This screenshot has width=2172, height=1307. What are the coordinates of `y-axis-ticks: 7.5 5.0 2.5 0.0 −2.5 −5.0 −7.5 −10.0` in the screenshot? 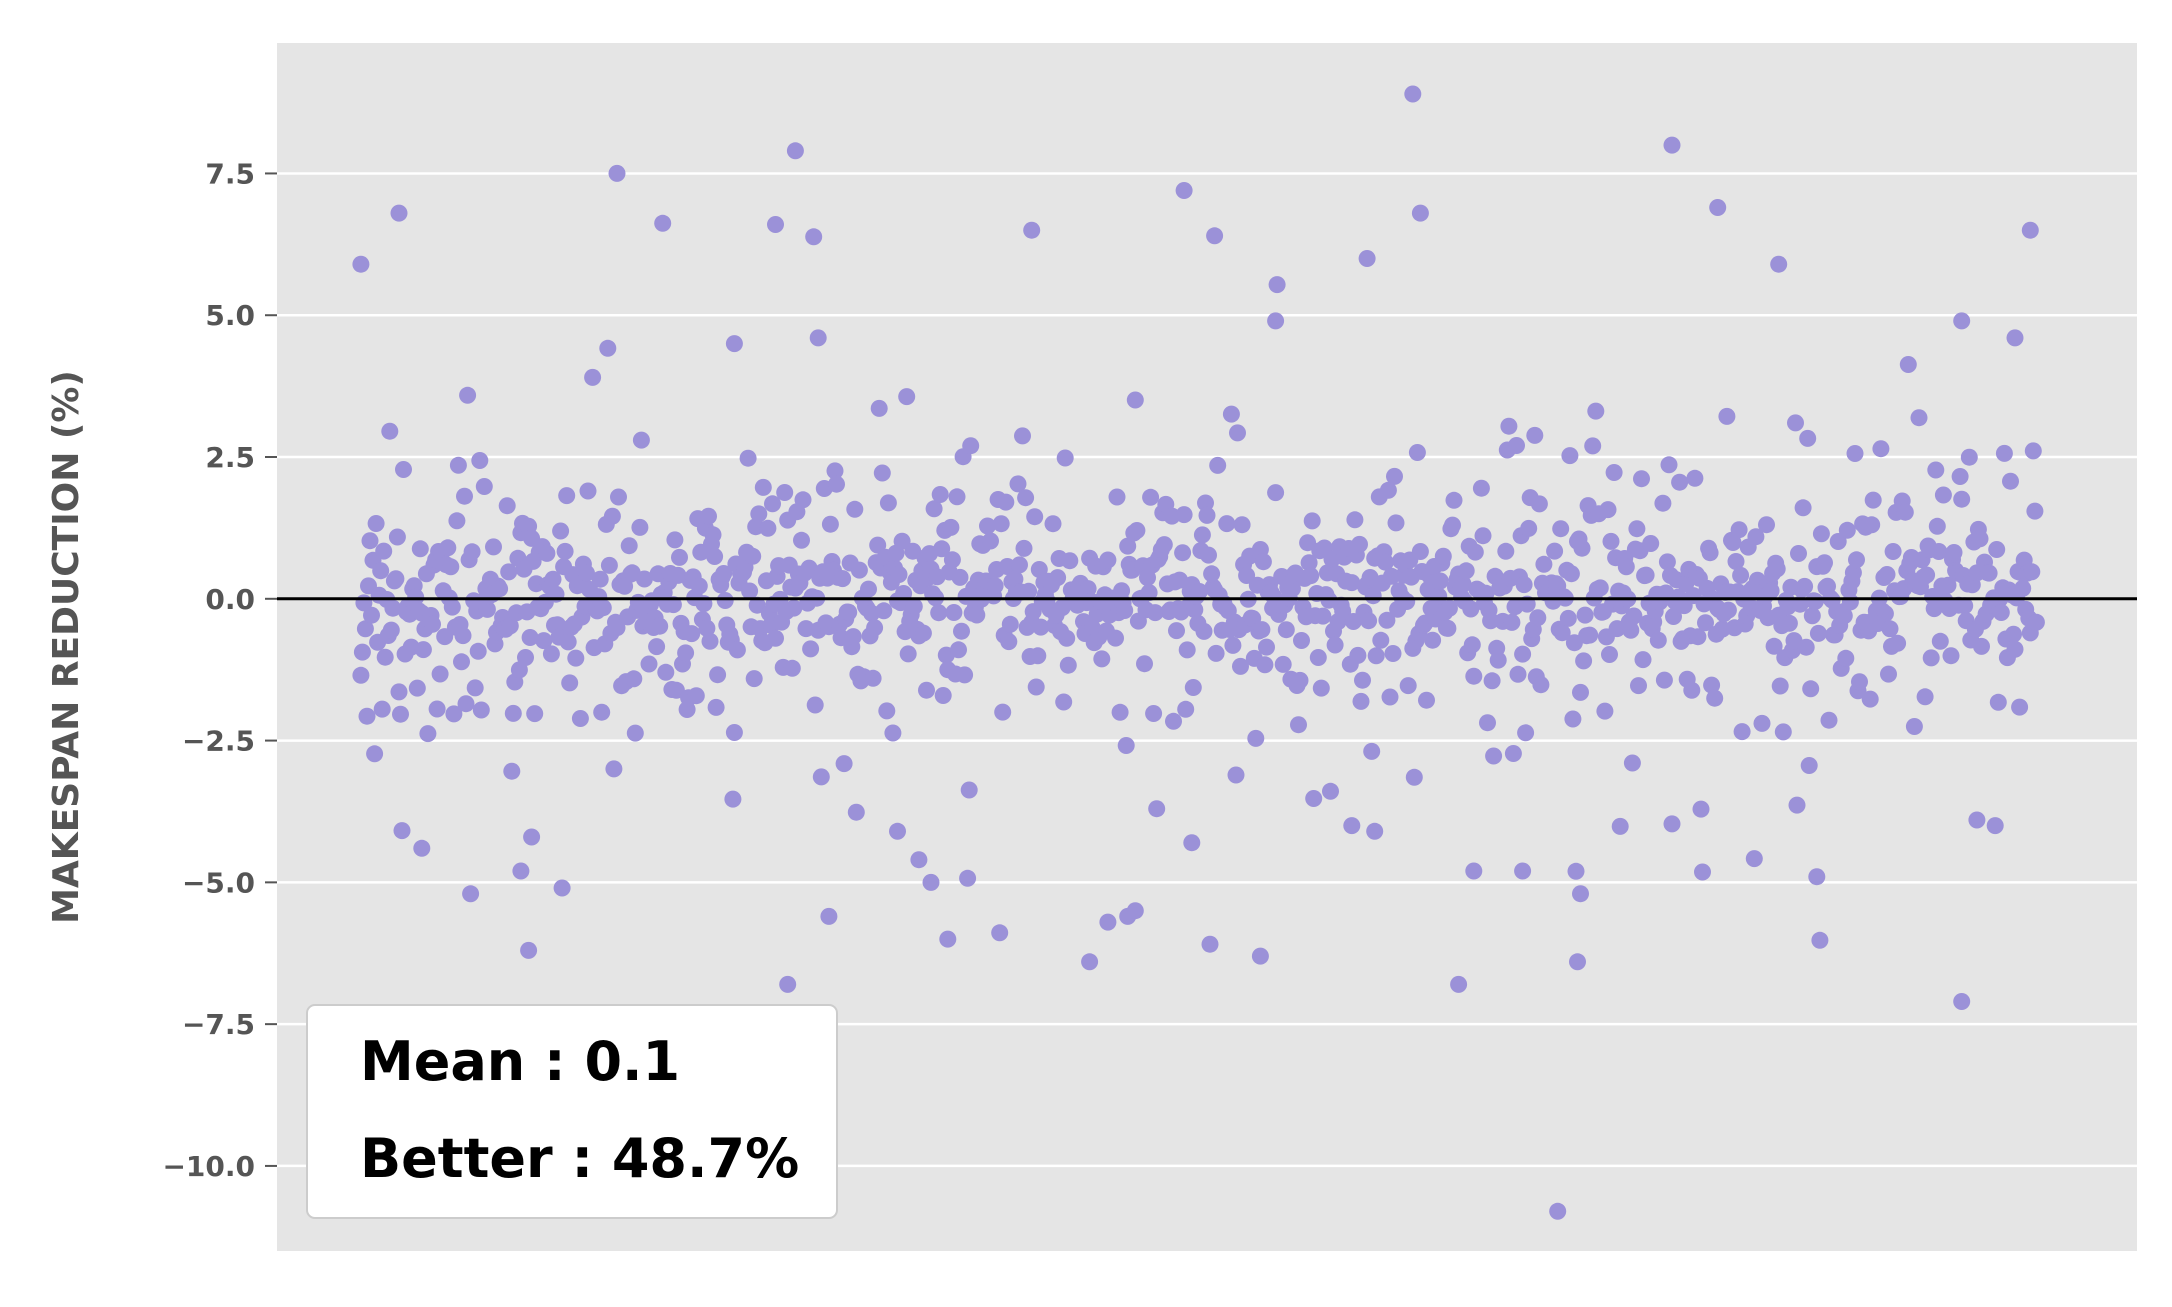 It's located at (219, 670).